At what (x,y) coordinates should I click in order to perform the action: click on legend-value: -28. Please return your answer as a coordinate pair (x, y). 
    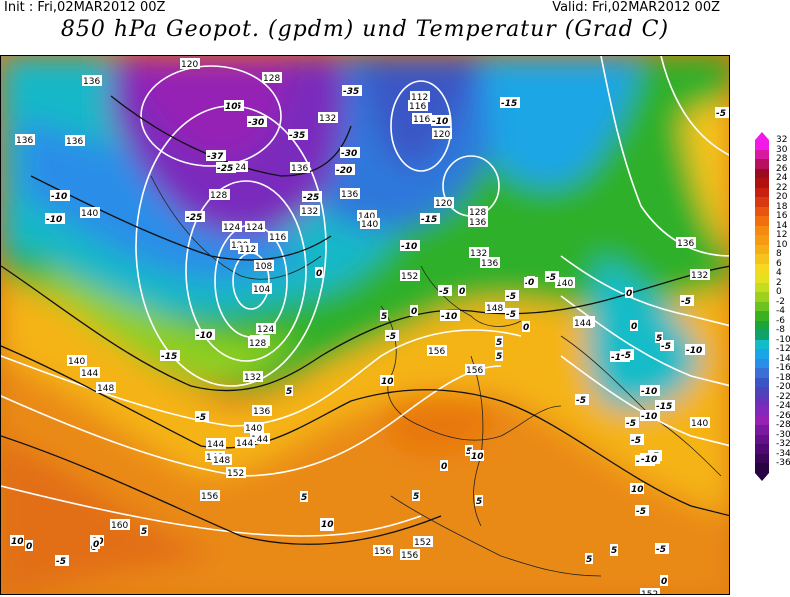
    Looking at the image, I should click on (783, 425).